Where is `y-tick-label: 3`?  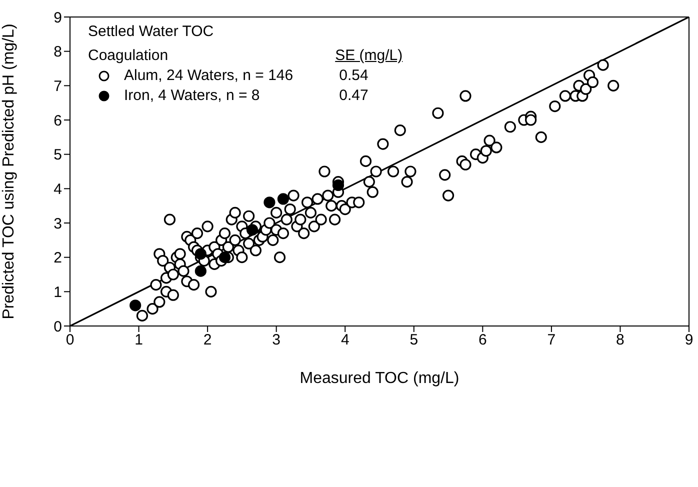 y-tick-label: 3 is located at coordinates (58, 223).